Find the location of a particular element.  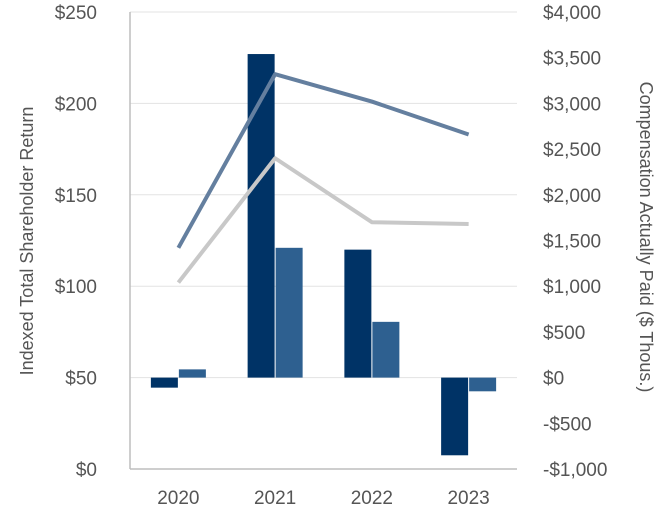

left-axis-title: Indexed Total Shareholder Return is located at coordinates (27, 241).